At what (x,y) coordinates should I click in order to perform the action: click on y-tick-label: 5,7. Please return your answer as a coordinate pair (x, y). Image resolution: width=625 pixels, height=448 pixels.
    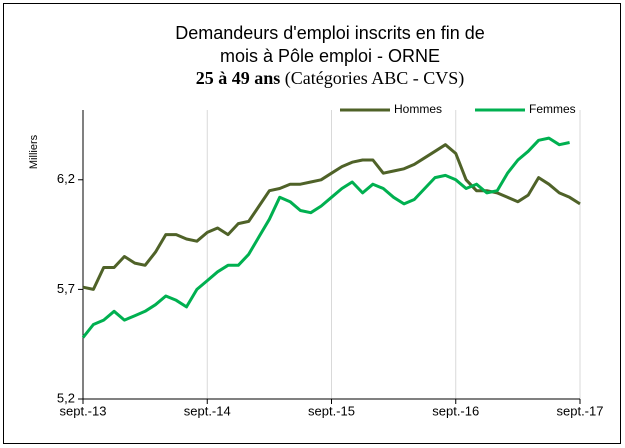
    Looking at the image, I should click on (66, 288).